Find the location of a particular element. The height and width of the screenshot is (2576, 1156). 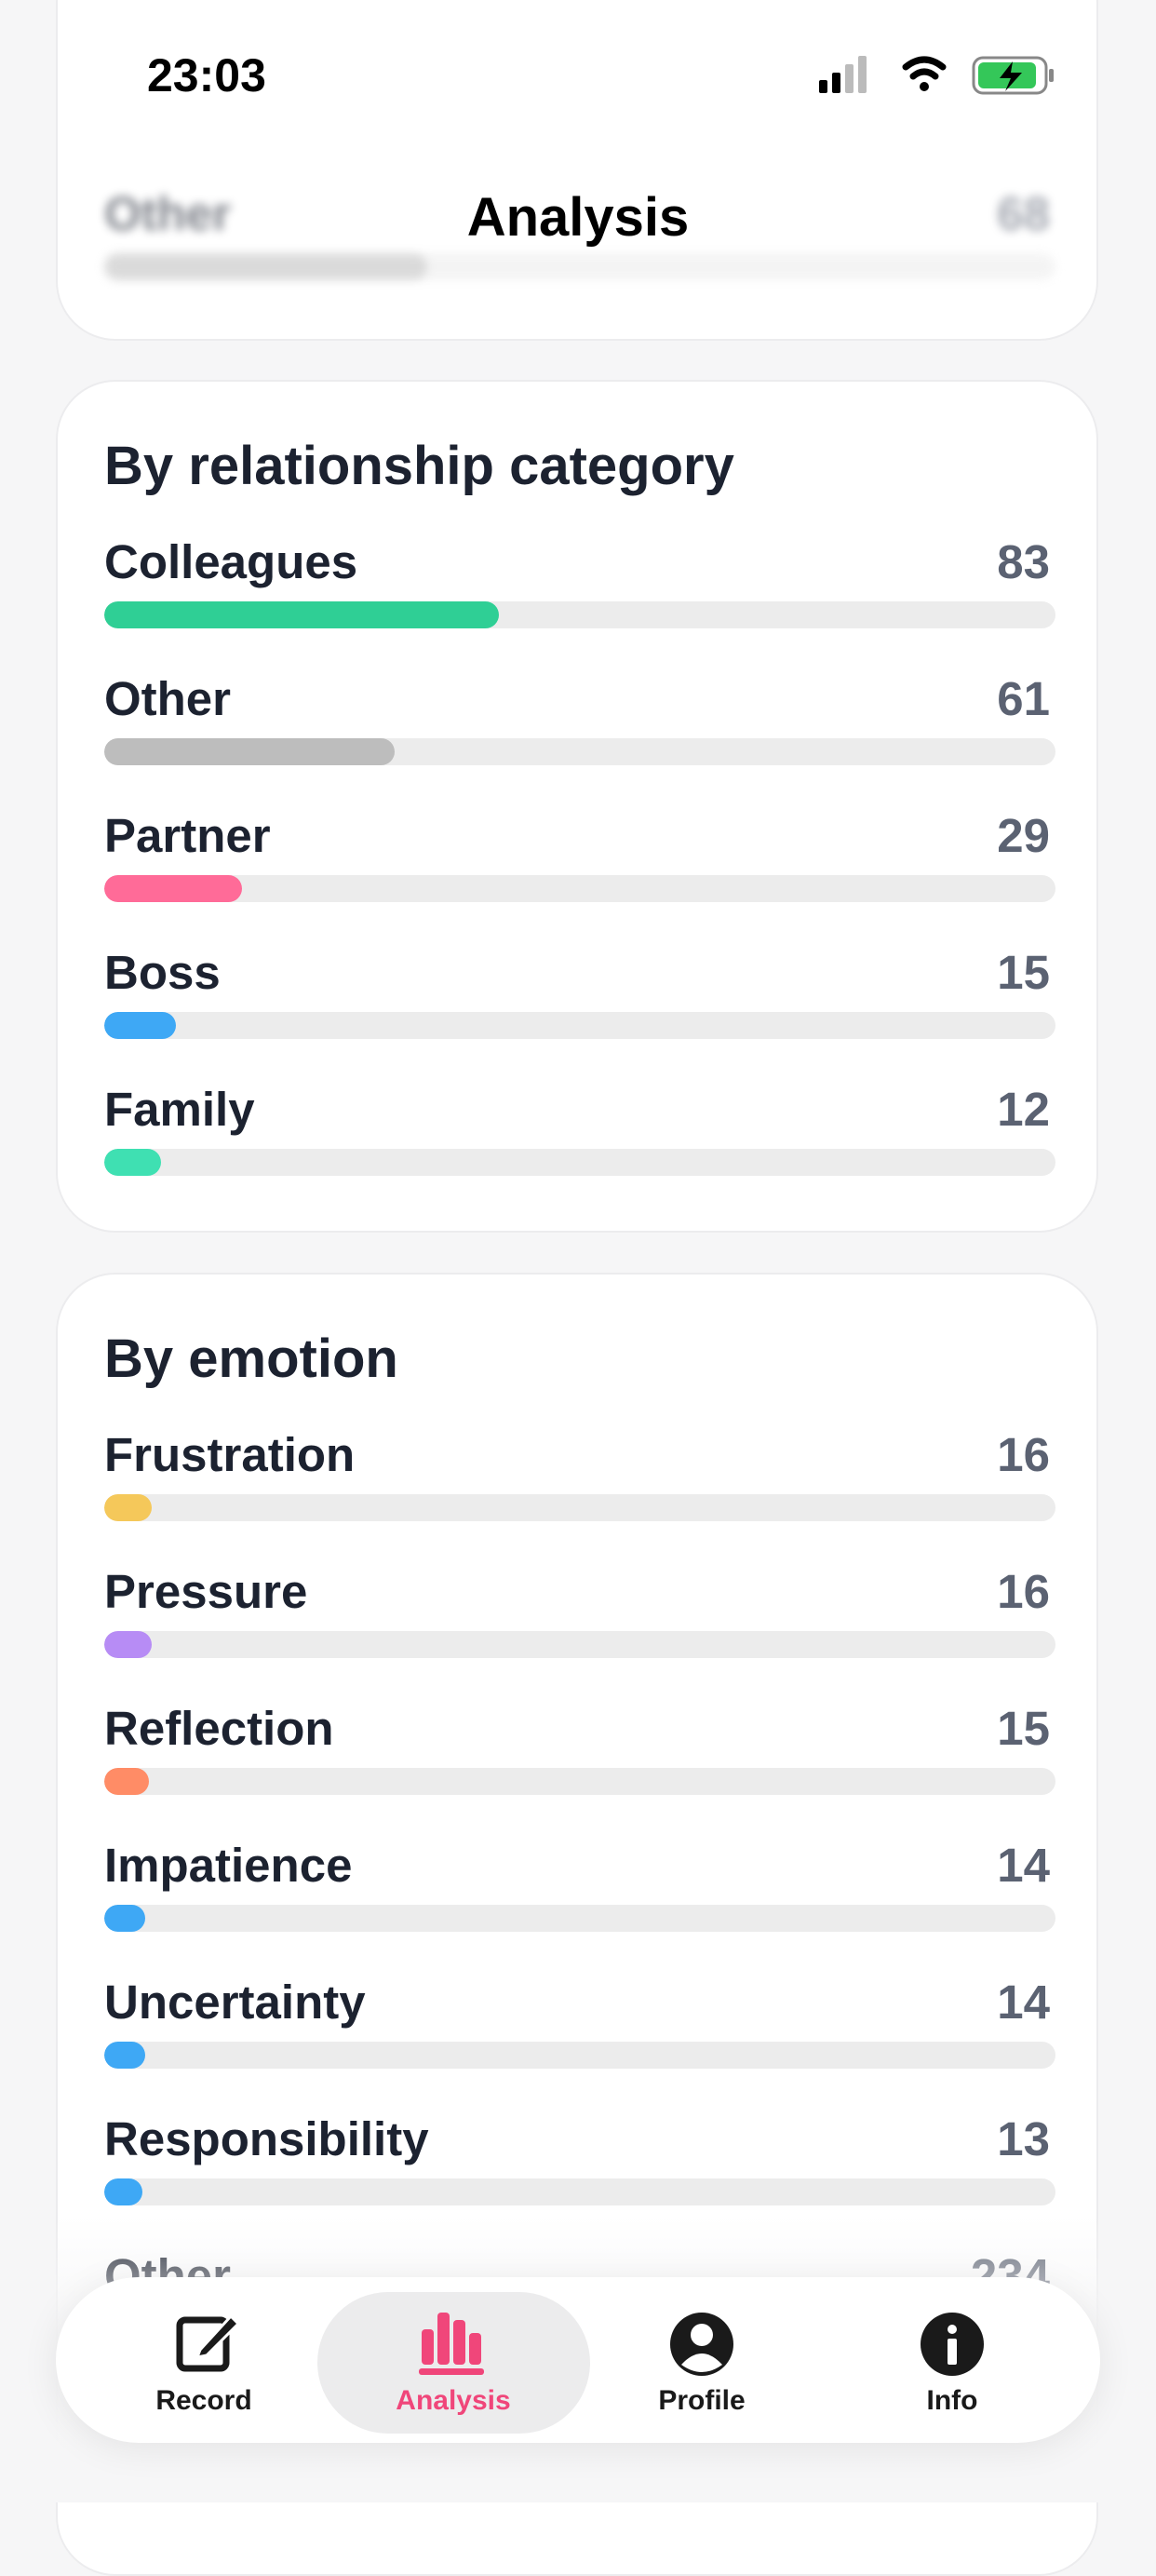

record-icon is located at coordinates (208, 2342).